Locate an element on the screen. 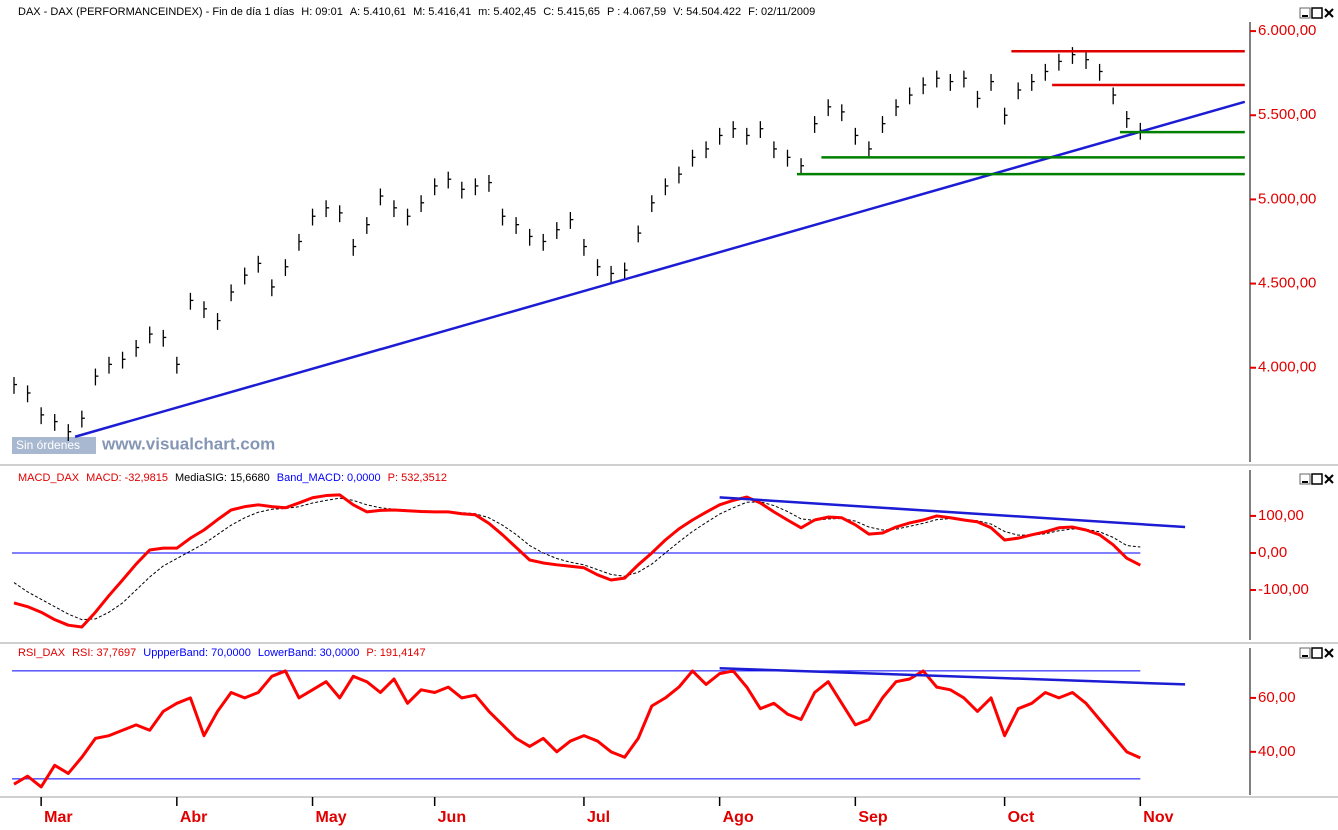  y-tick-label: 40,00 is located at coordinates (1277, 751).